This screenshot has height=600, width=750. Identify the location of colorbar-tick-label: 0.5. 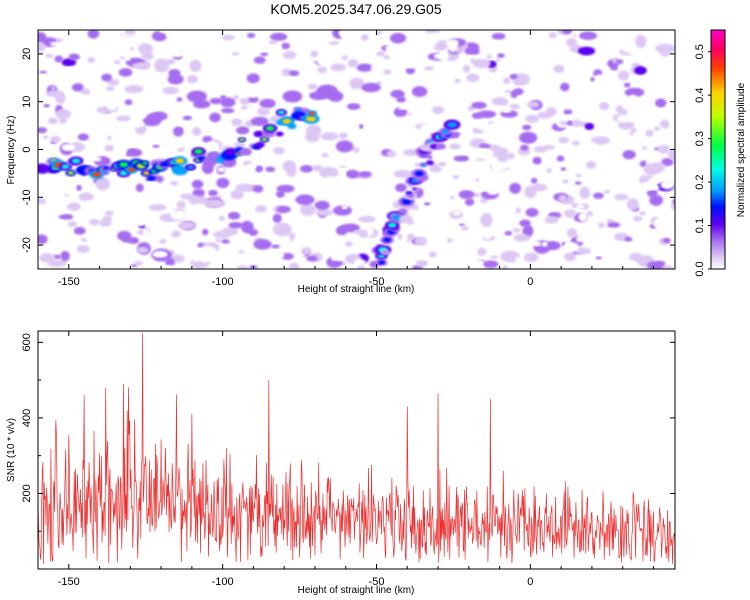
(700, 51).